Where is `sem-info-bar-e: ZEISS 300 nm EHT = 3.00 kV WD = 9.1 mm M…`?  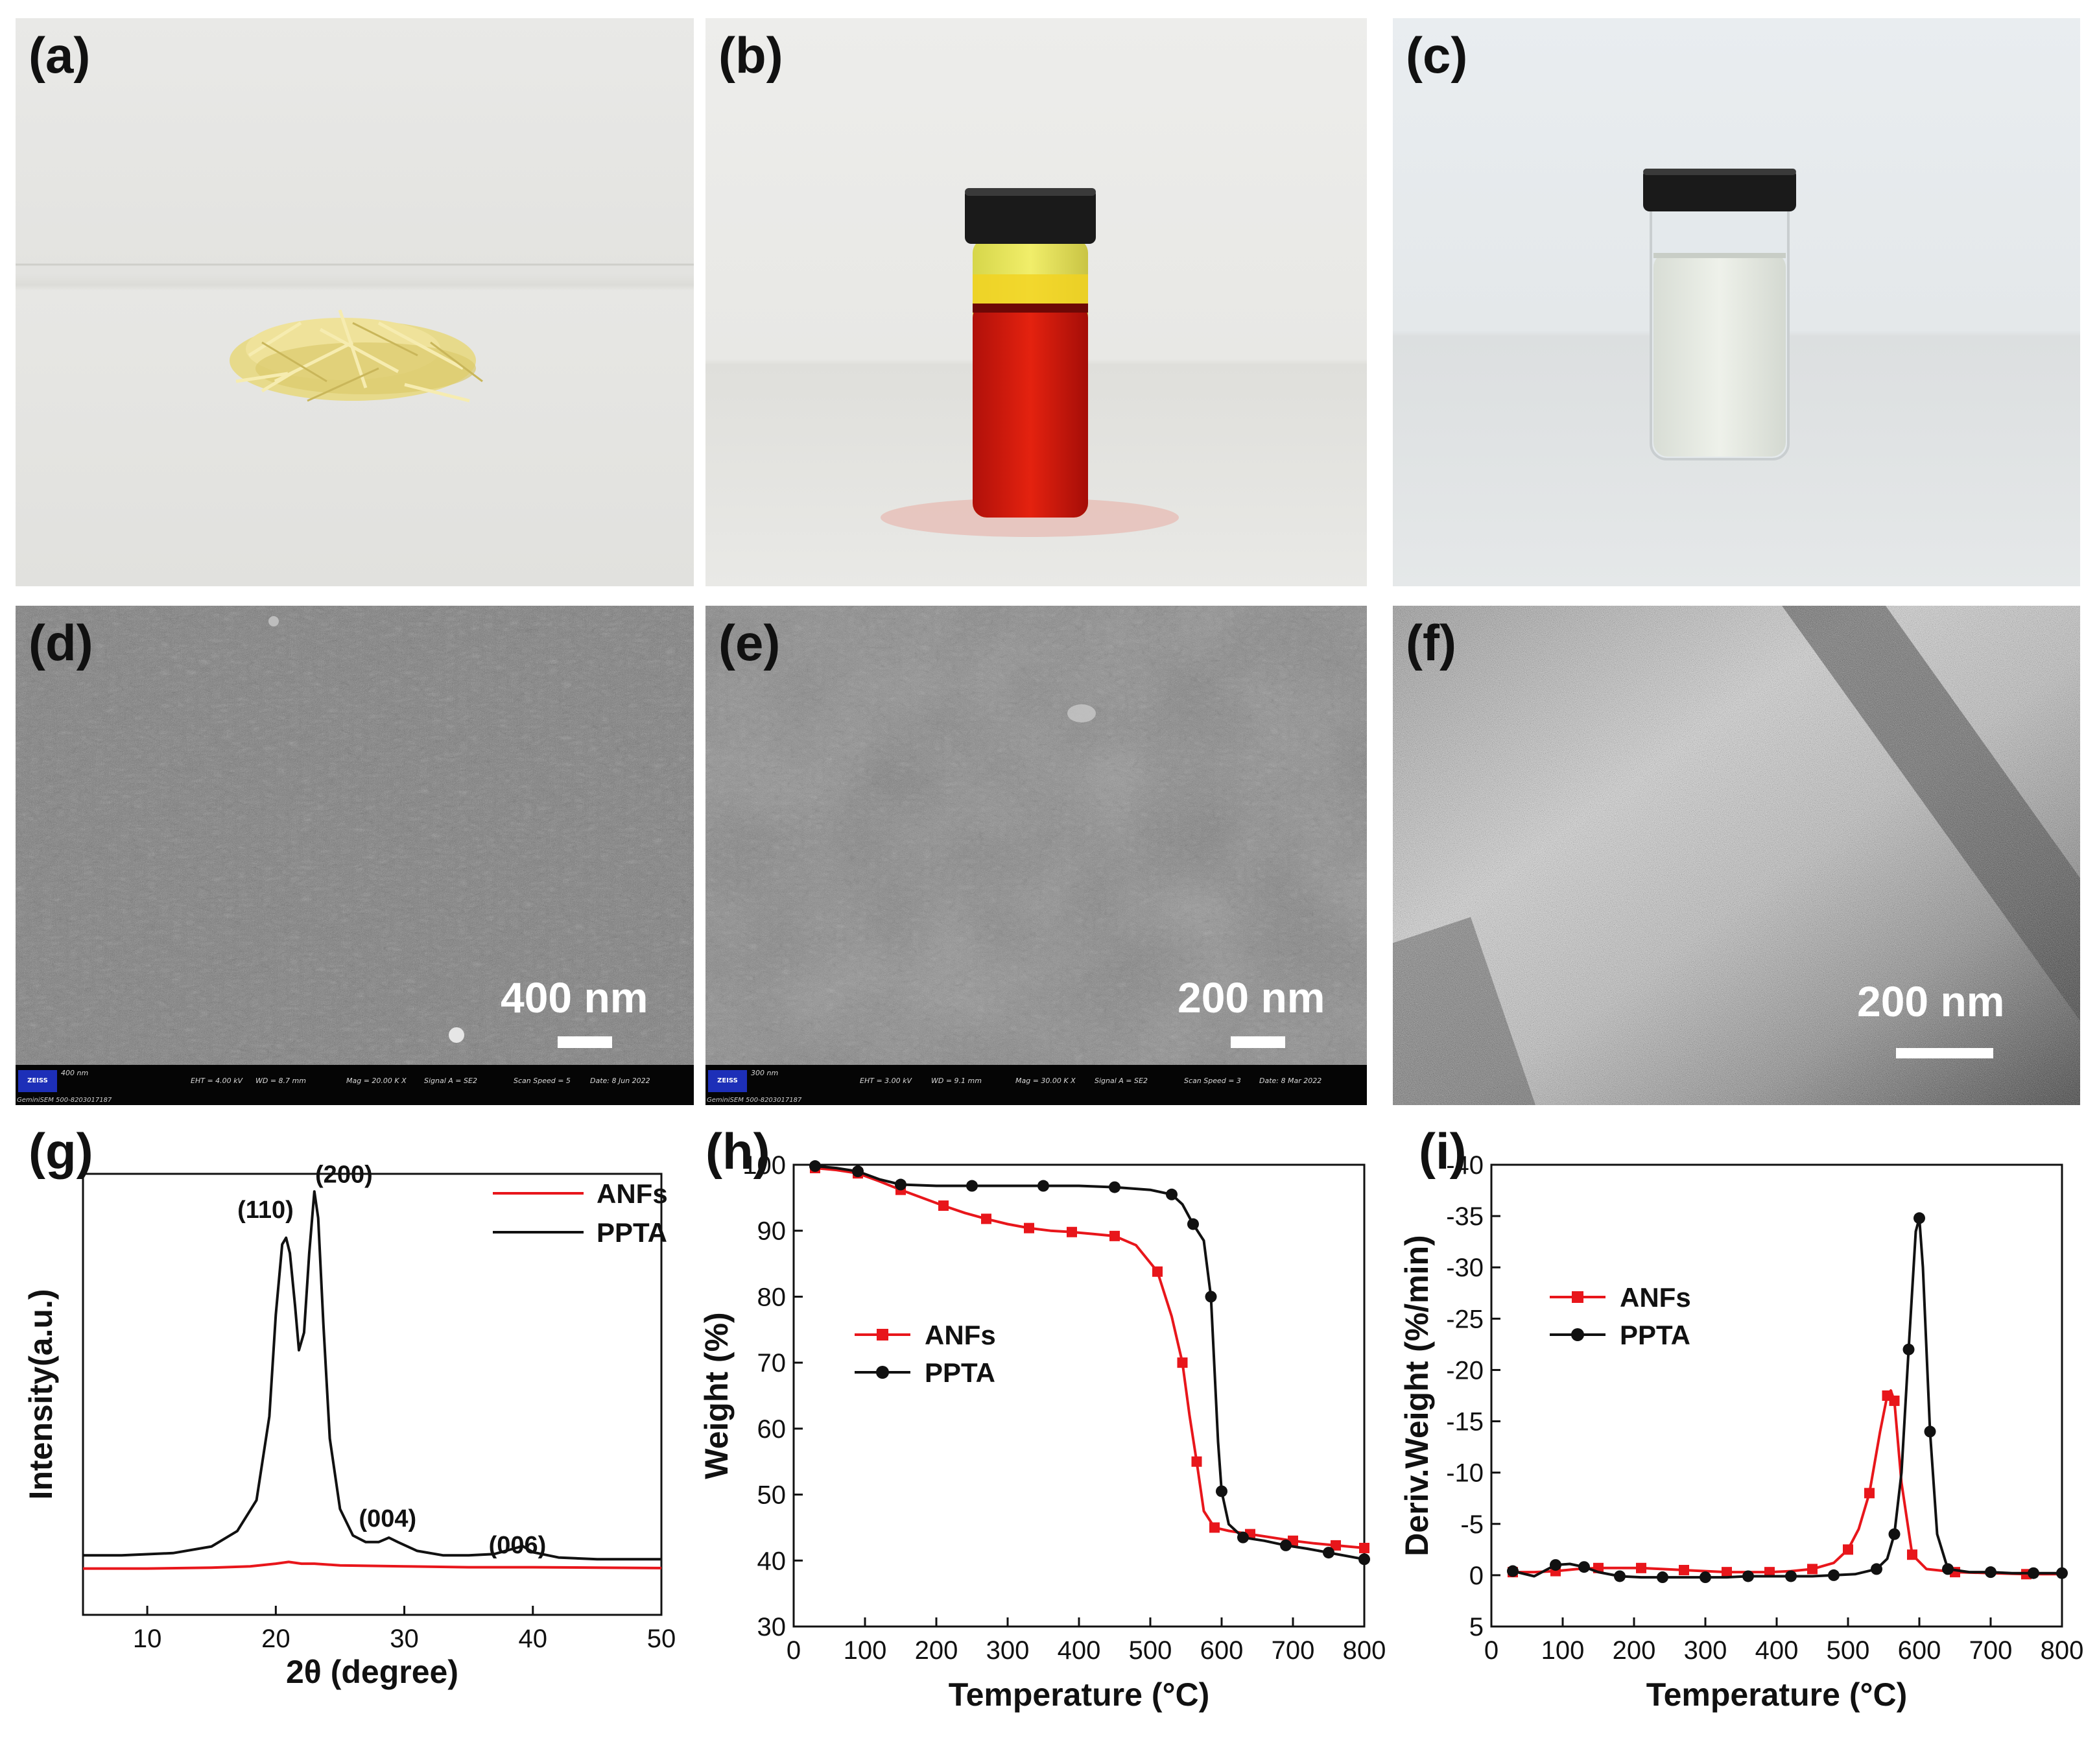 sem-info-bar-e: ZEISS 300 nm EHT = 3.00 kV WD = 9.1 mm M… is located at coordinates (1036, 1085).